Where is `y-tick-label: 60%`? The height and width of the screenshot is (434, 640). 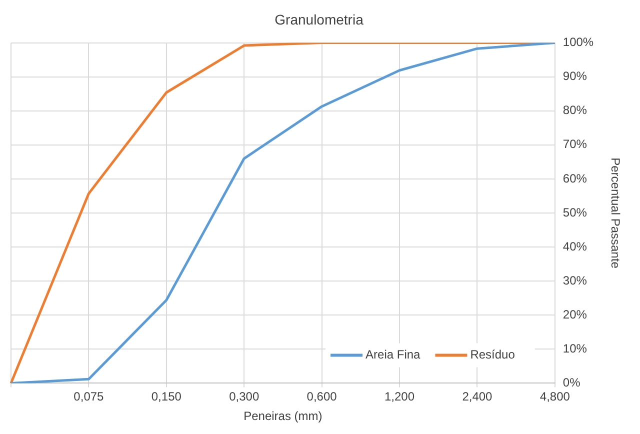 y-tick-label: 60% is located at coordinates (575, 178).